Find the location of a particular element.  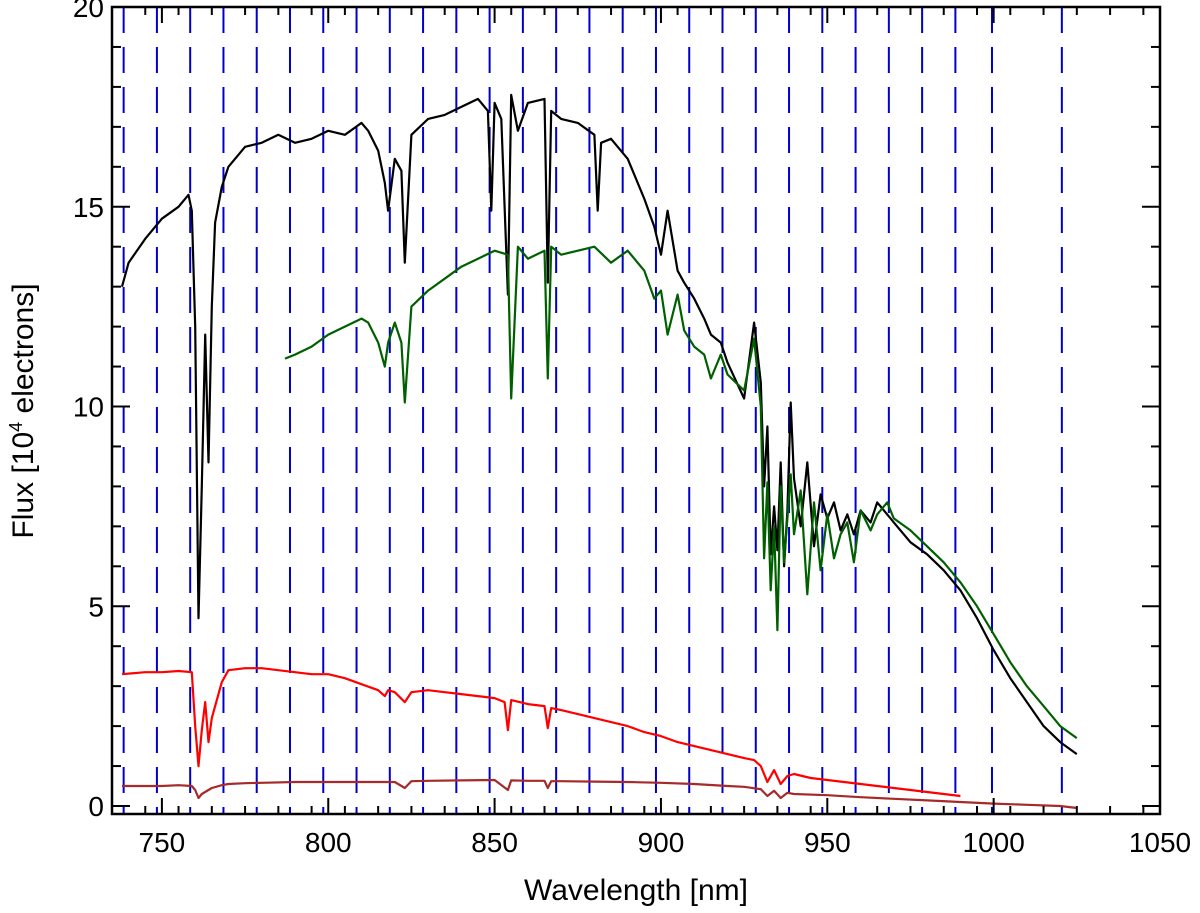

y-axis-title: Flux [104 electrons] is located at coordinates (23, 410).